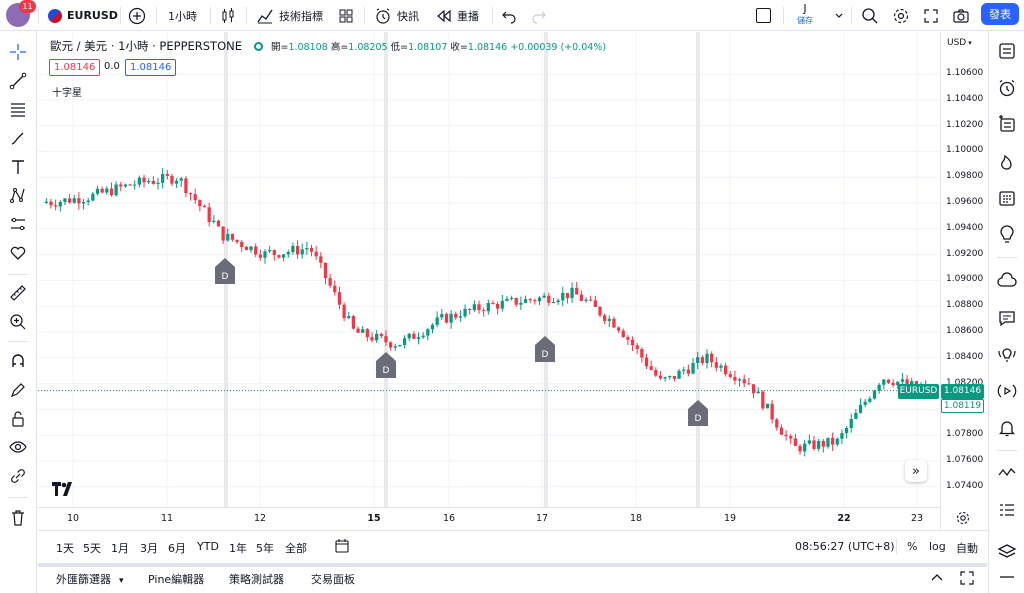  Describe the element at coordinates (67, 93) in the screenshot. I see `indicator-label: 十字星` at that location.